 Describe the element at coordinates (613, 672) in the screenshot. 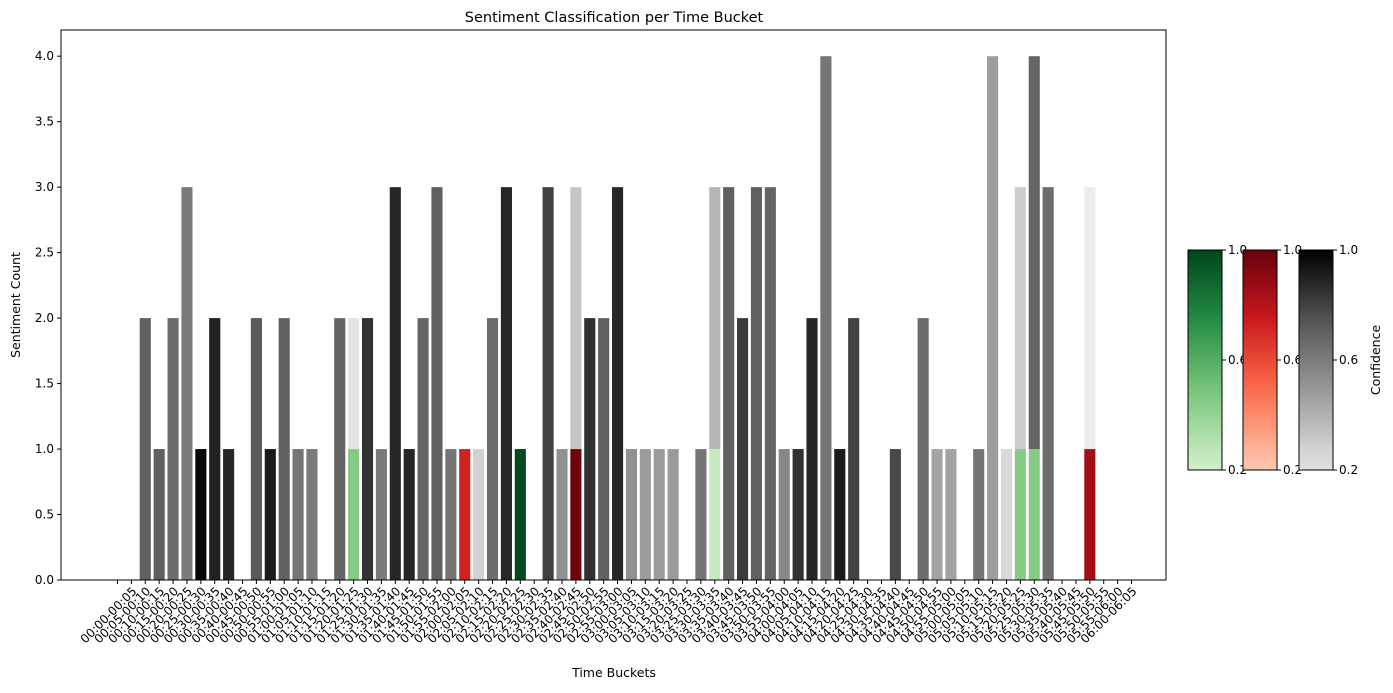

I see `x-axis-label: Time Buckets` at that location.